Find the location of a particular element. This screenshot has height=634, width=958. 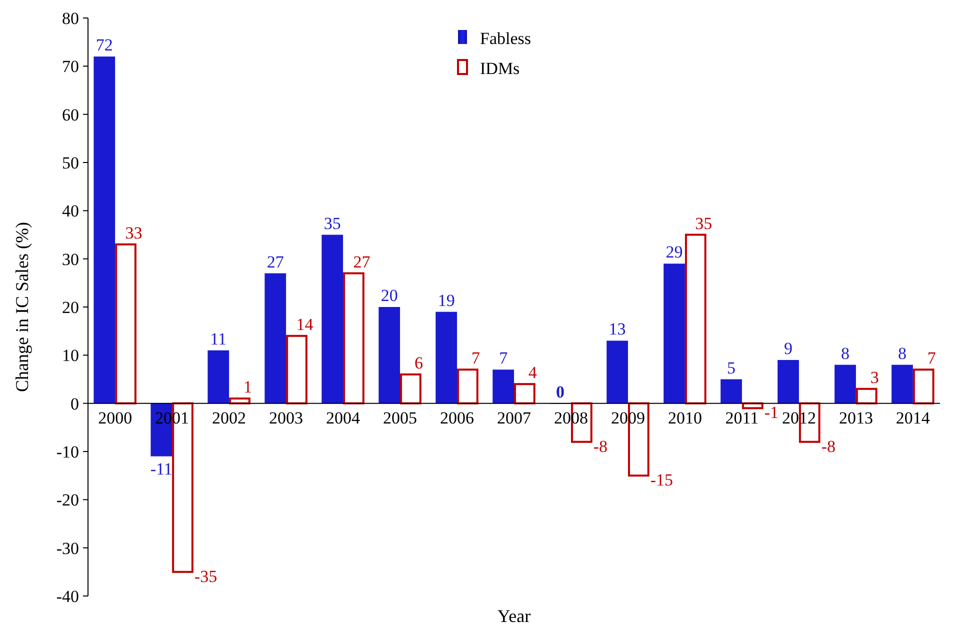

data-label: 0 is located at coordinates (560, 392).